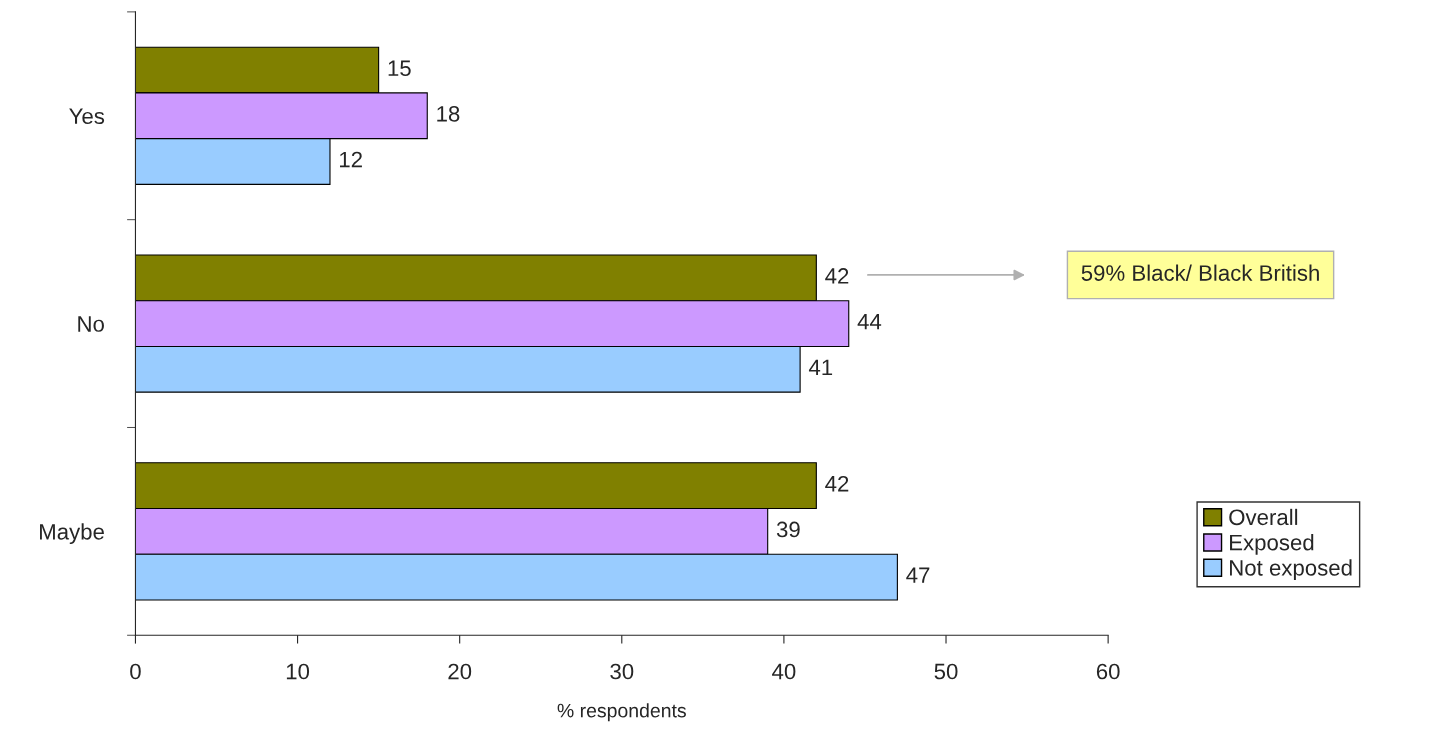 This screenshot has height=743, width=1441. What do you see at coordinates (946, 671) in the screenshot?
I see `x-tick-label: 50` at bounding box center [946, 671].